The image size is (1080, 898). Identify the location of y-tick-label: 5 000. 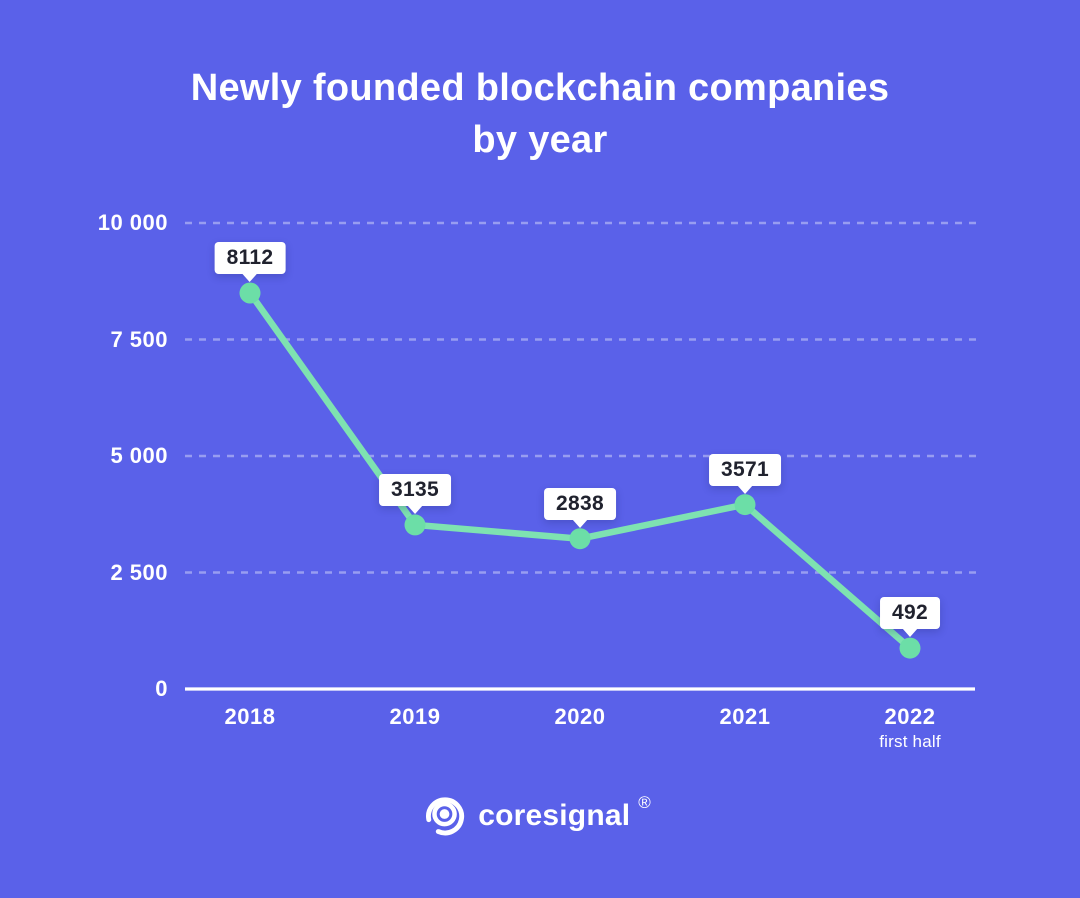
(139, 455).